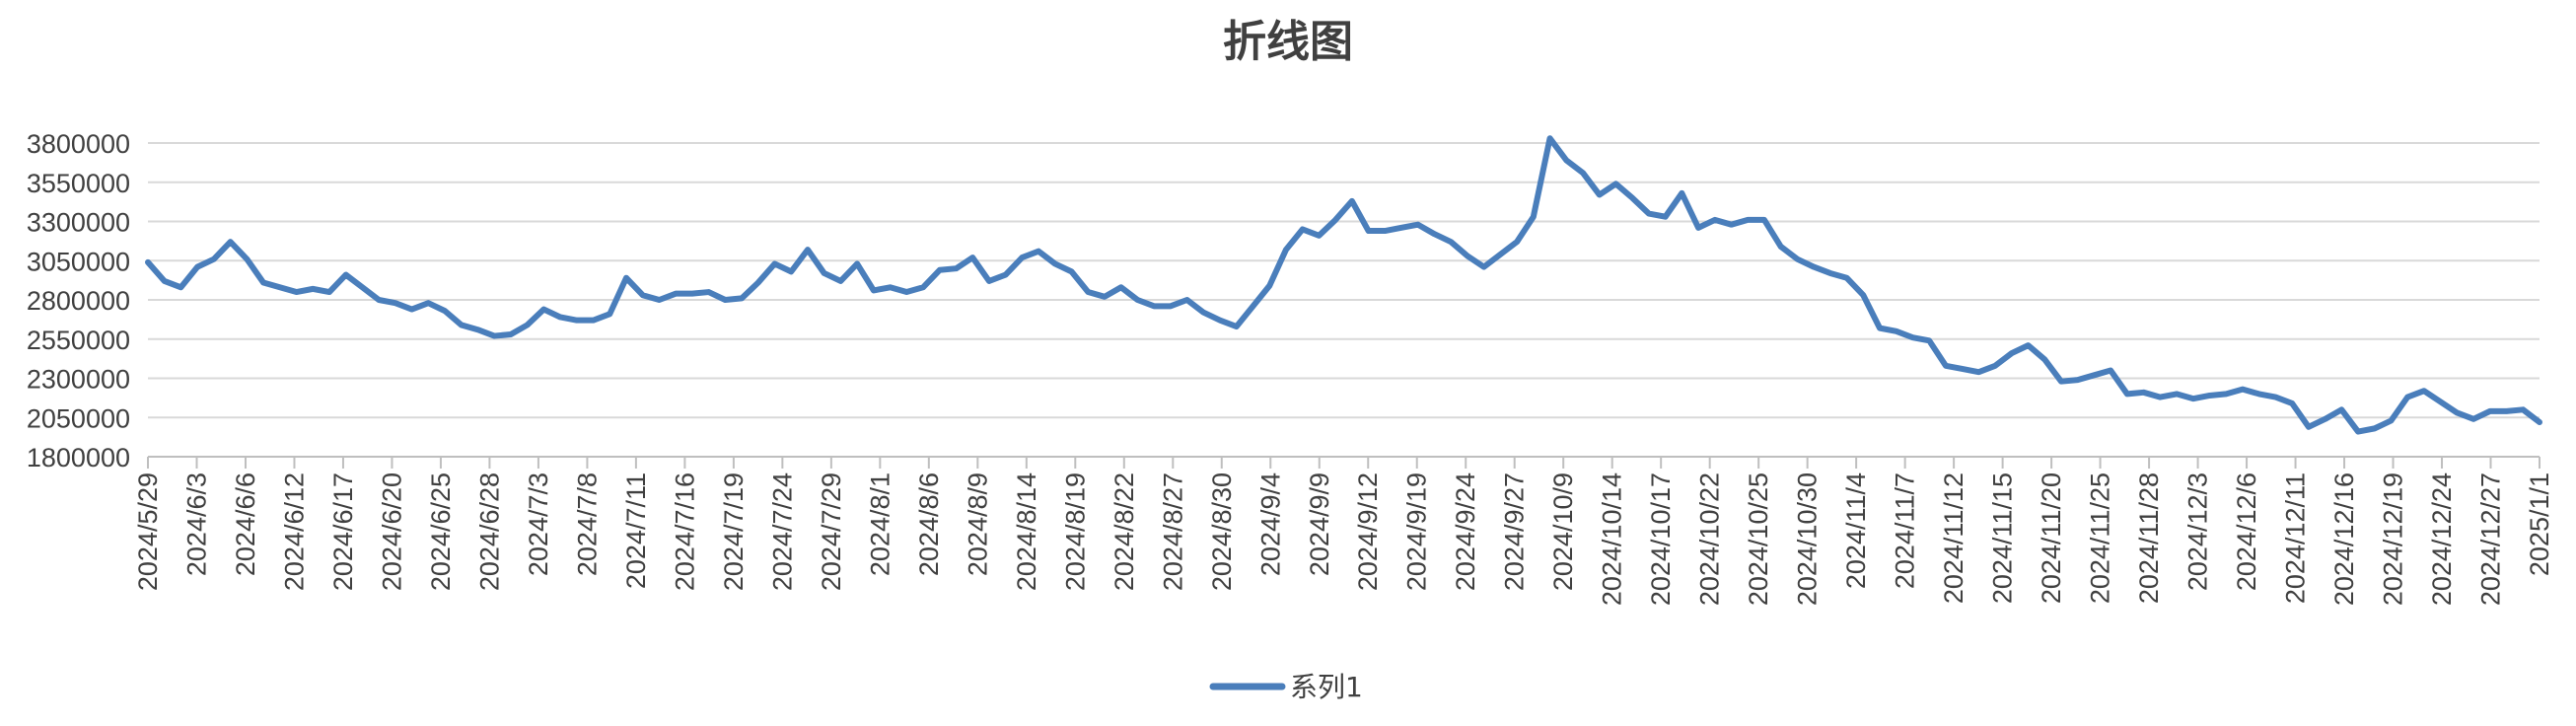  What do you see at coordinates (1075, 531) in the screenshot?
I see `x-tick-label: 2024/8/19` at bounding box center [1075, 531].